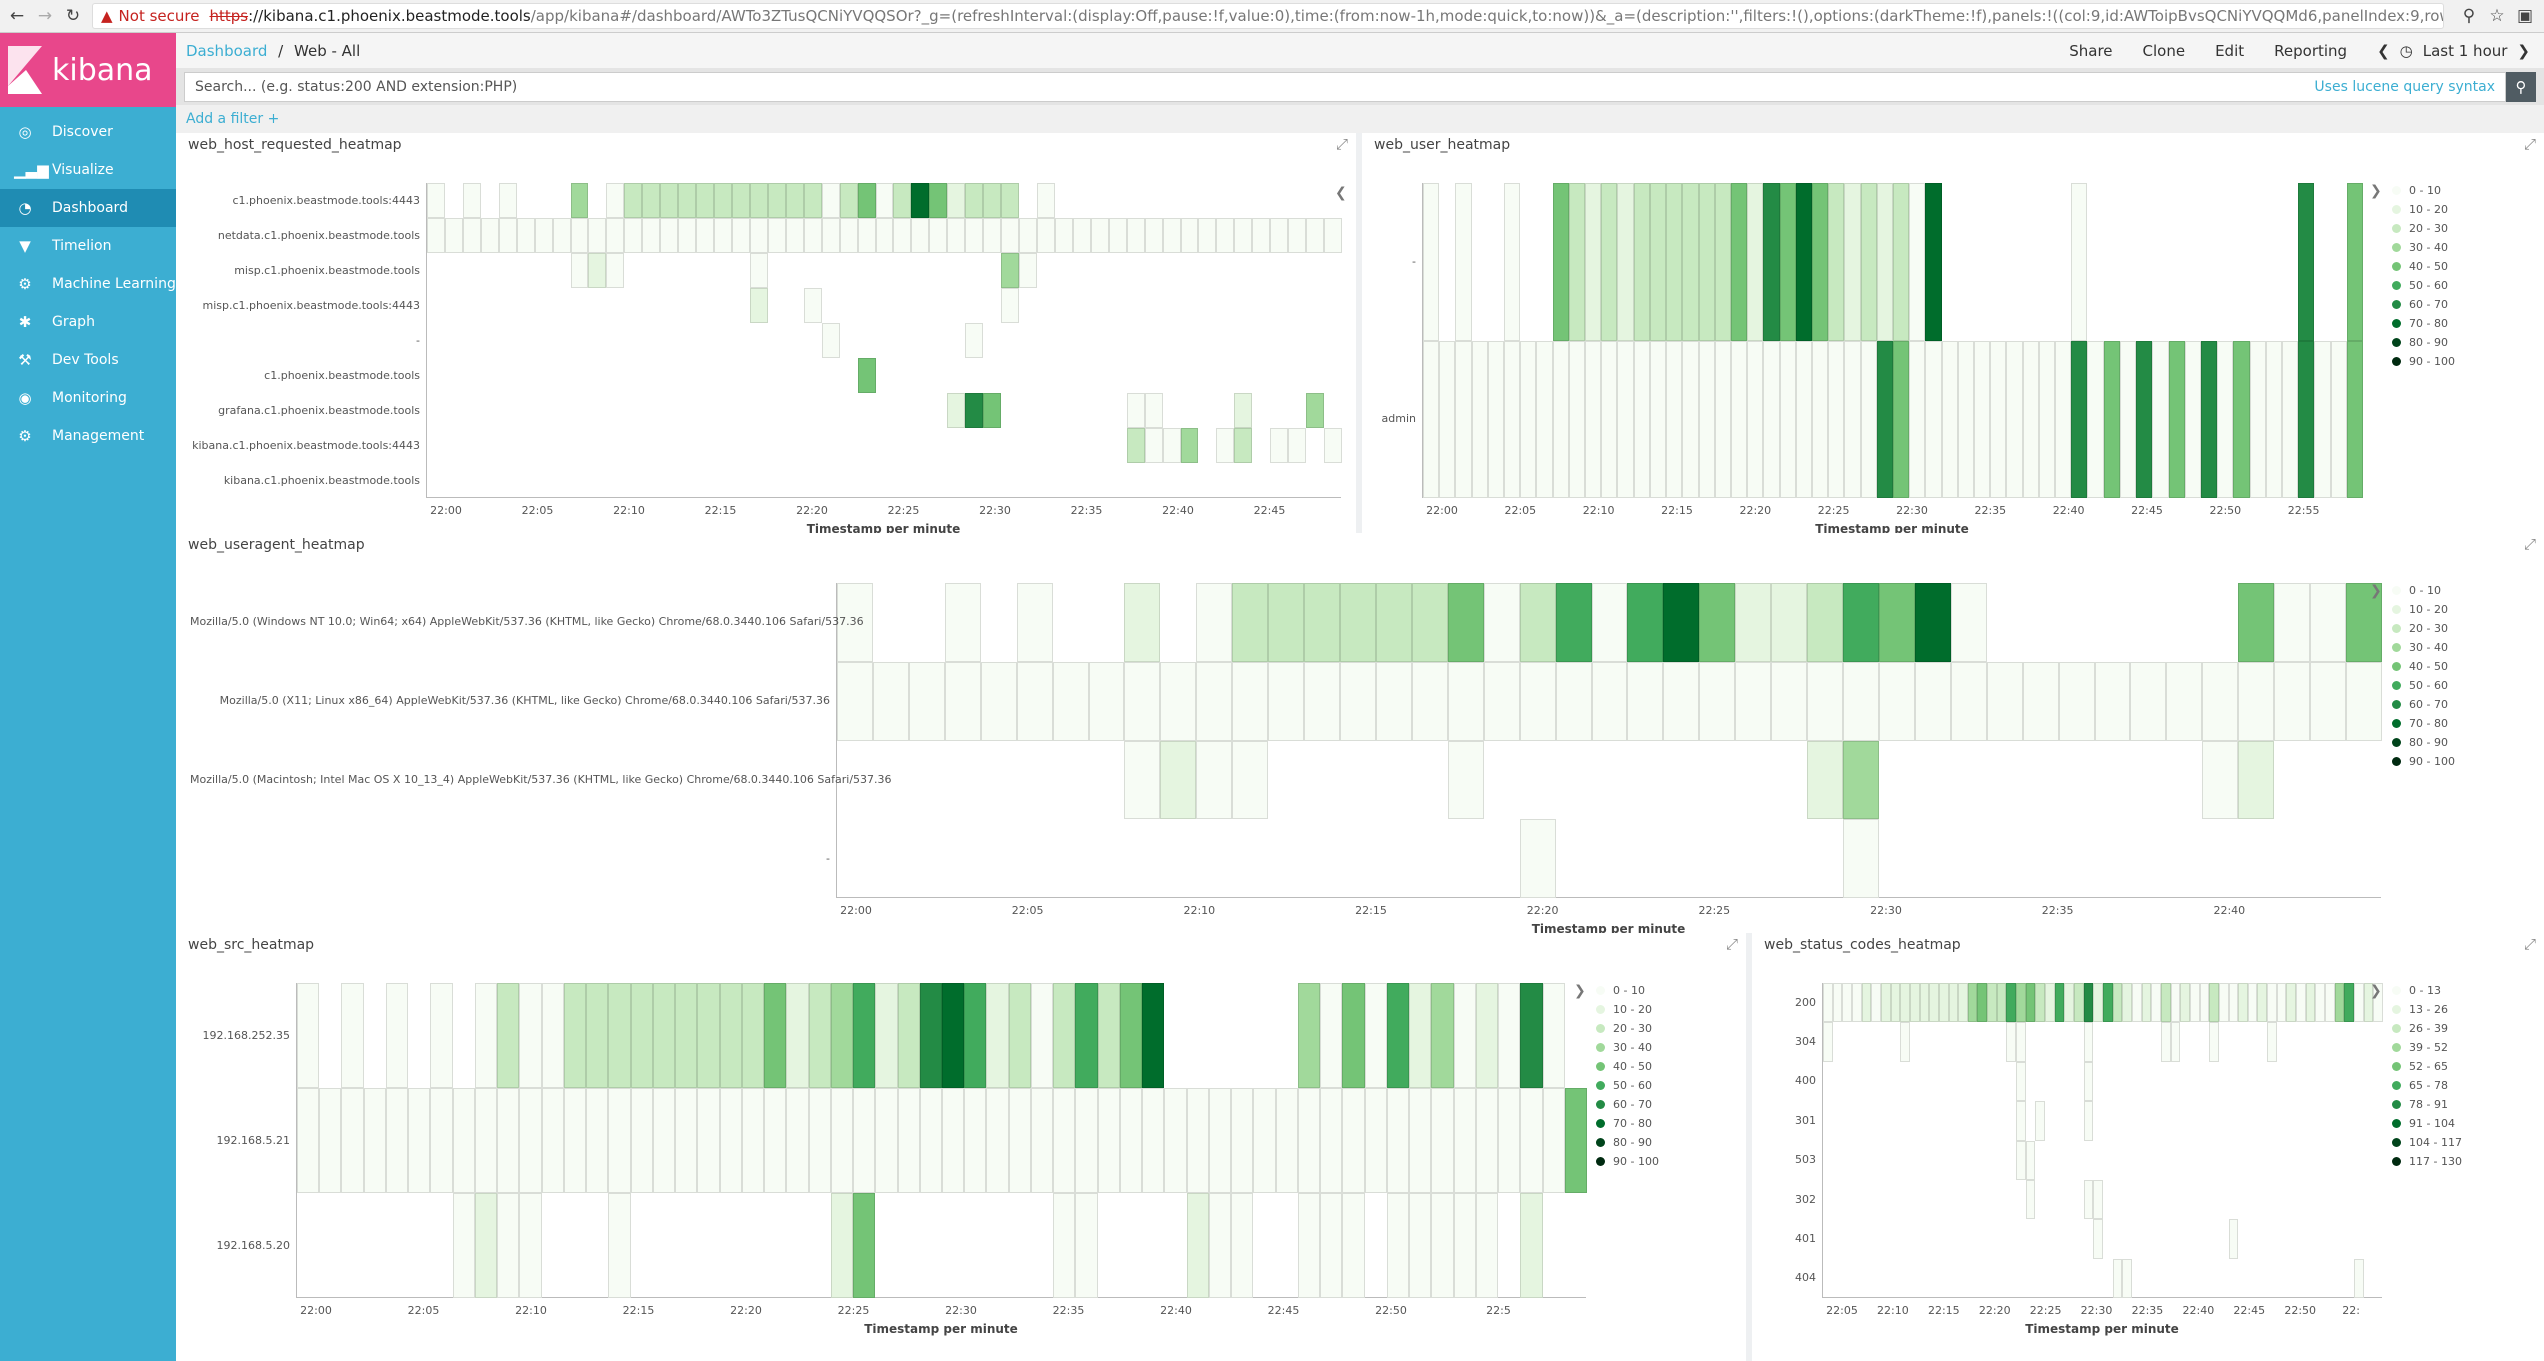  I want to click on sidebar-item-dev-tools: ⚒ Dev Tools, so click(88, 360).